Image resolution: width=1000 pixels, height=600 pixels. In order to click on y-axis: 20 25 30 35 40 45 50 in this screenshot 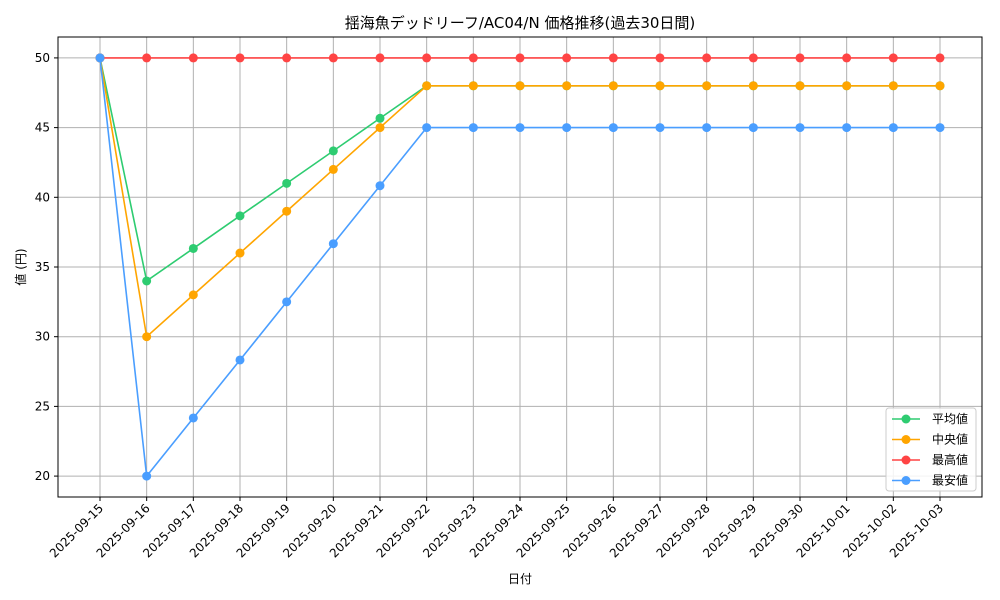, I will do `click(46, 267)`.